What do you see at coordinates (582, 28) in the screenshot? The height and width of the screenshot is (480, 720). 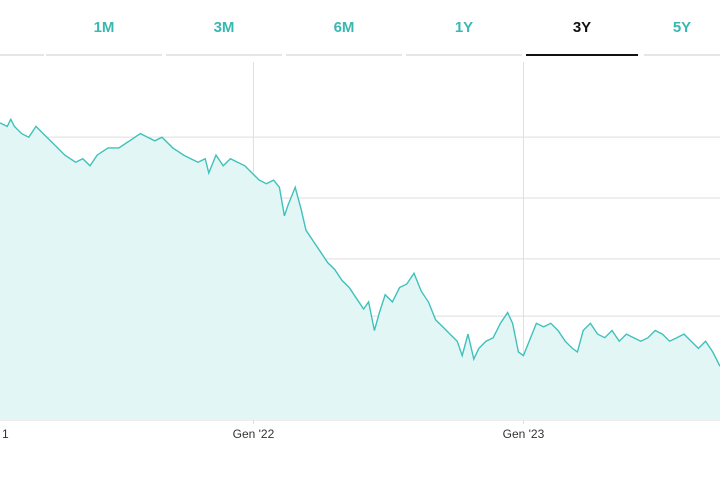 I see `tab-3y: 3Y` at bounding box center [582, 28].